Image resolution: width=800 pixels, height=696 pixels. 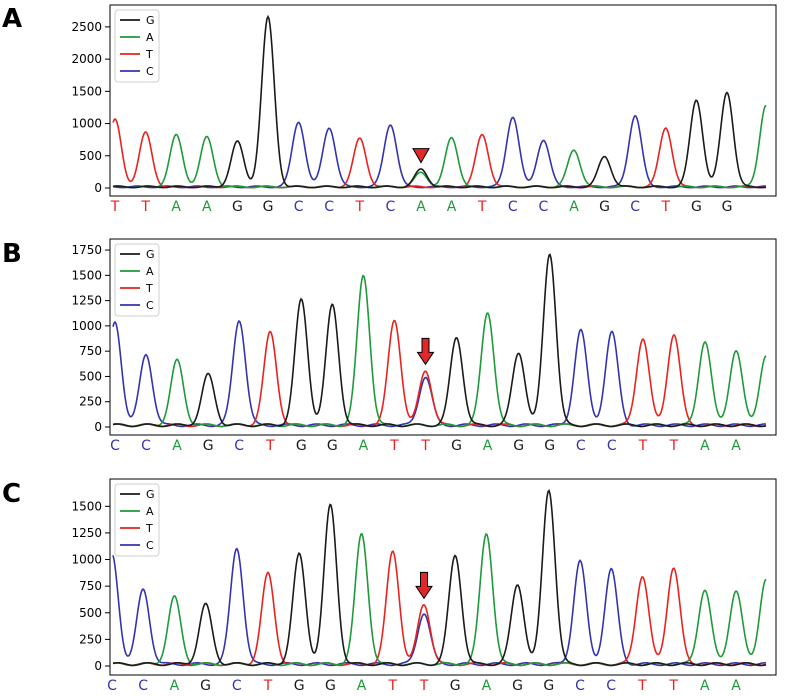 I want to click on trace-c, so click(x=439, y=607).